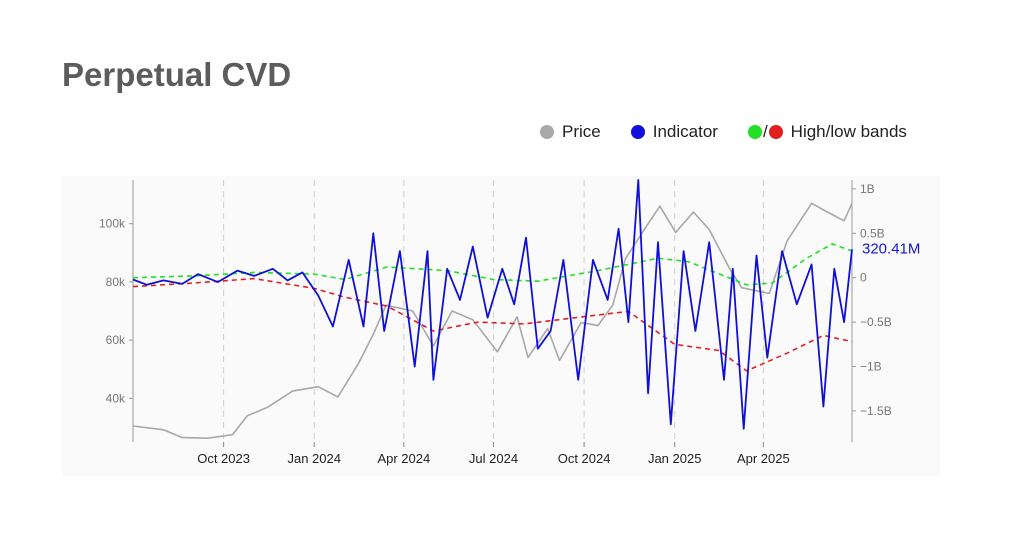 The height and width of the screenshot is (537, 1024). I want to click on y-right-tick-label: 0, so click(863, 278).